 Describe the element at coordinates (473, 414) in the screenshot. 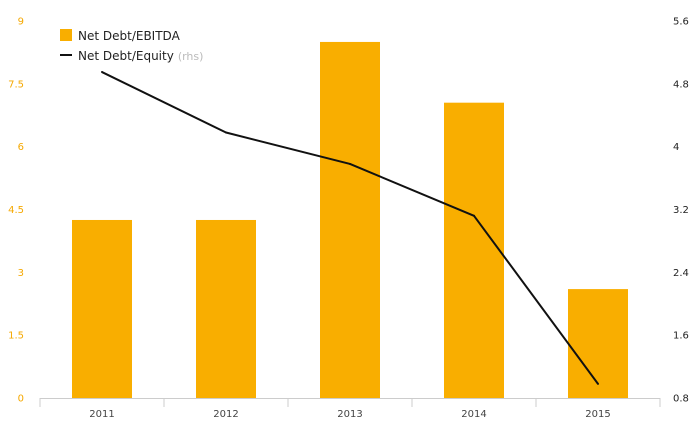

I see `x-tick-label: 2014` at that location.